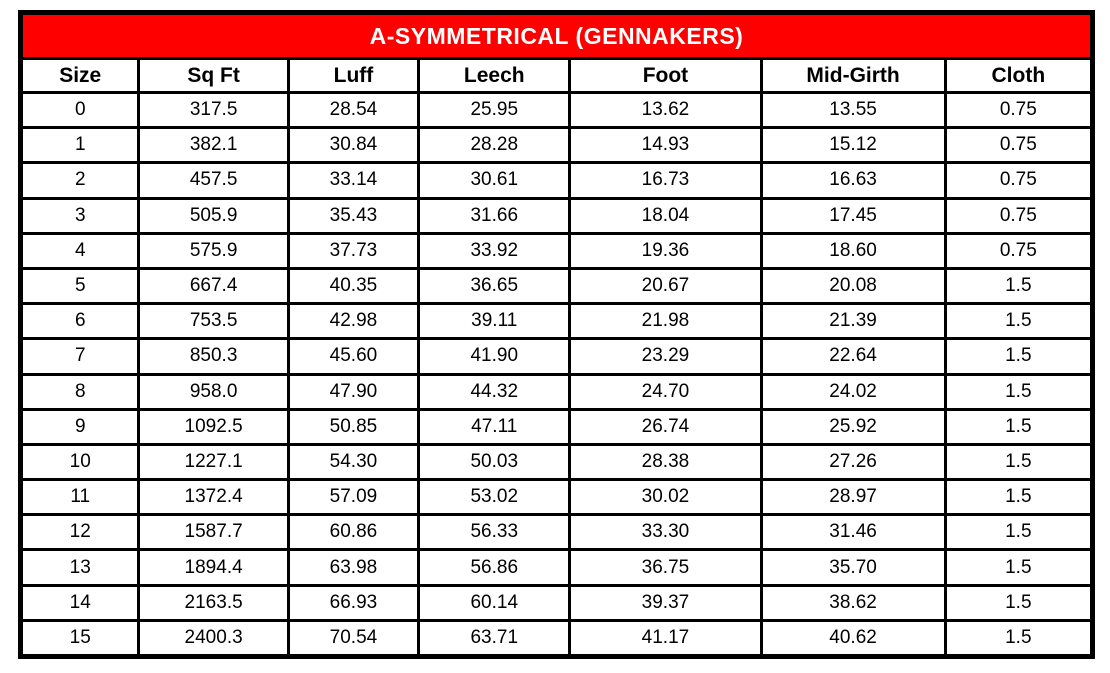 The image size is (1110, 673). What do you see at coordinates (79, 110) in the screenshot?
I see `table-cell: 0` at bounding box center [79, 110].